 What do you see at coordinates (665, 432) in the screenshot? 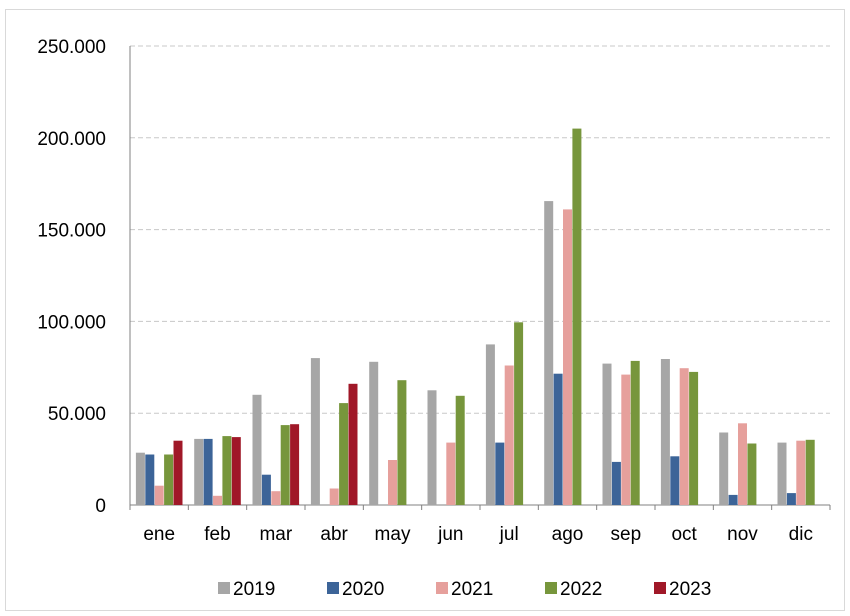
I see `bar-2019-oct` at bounding box center [665, 432].